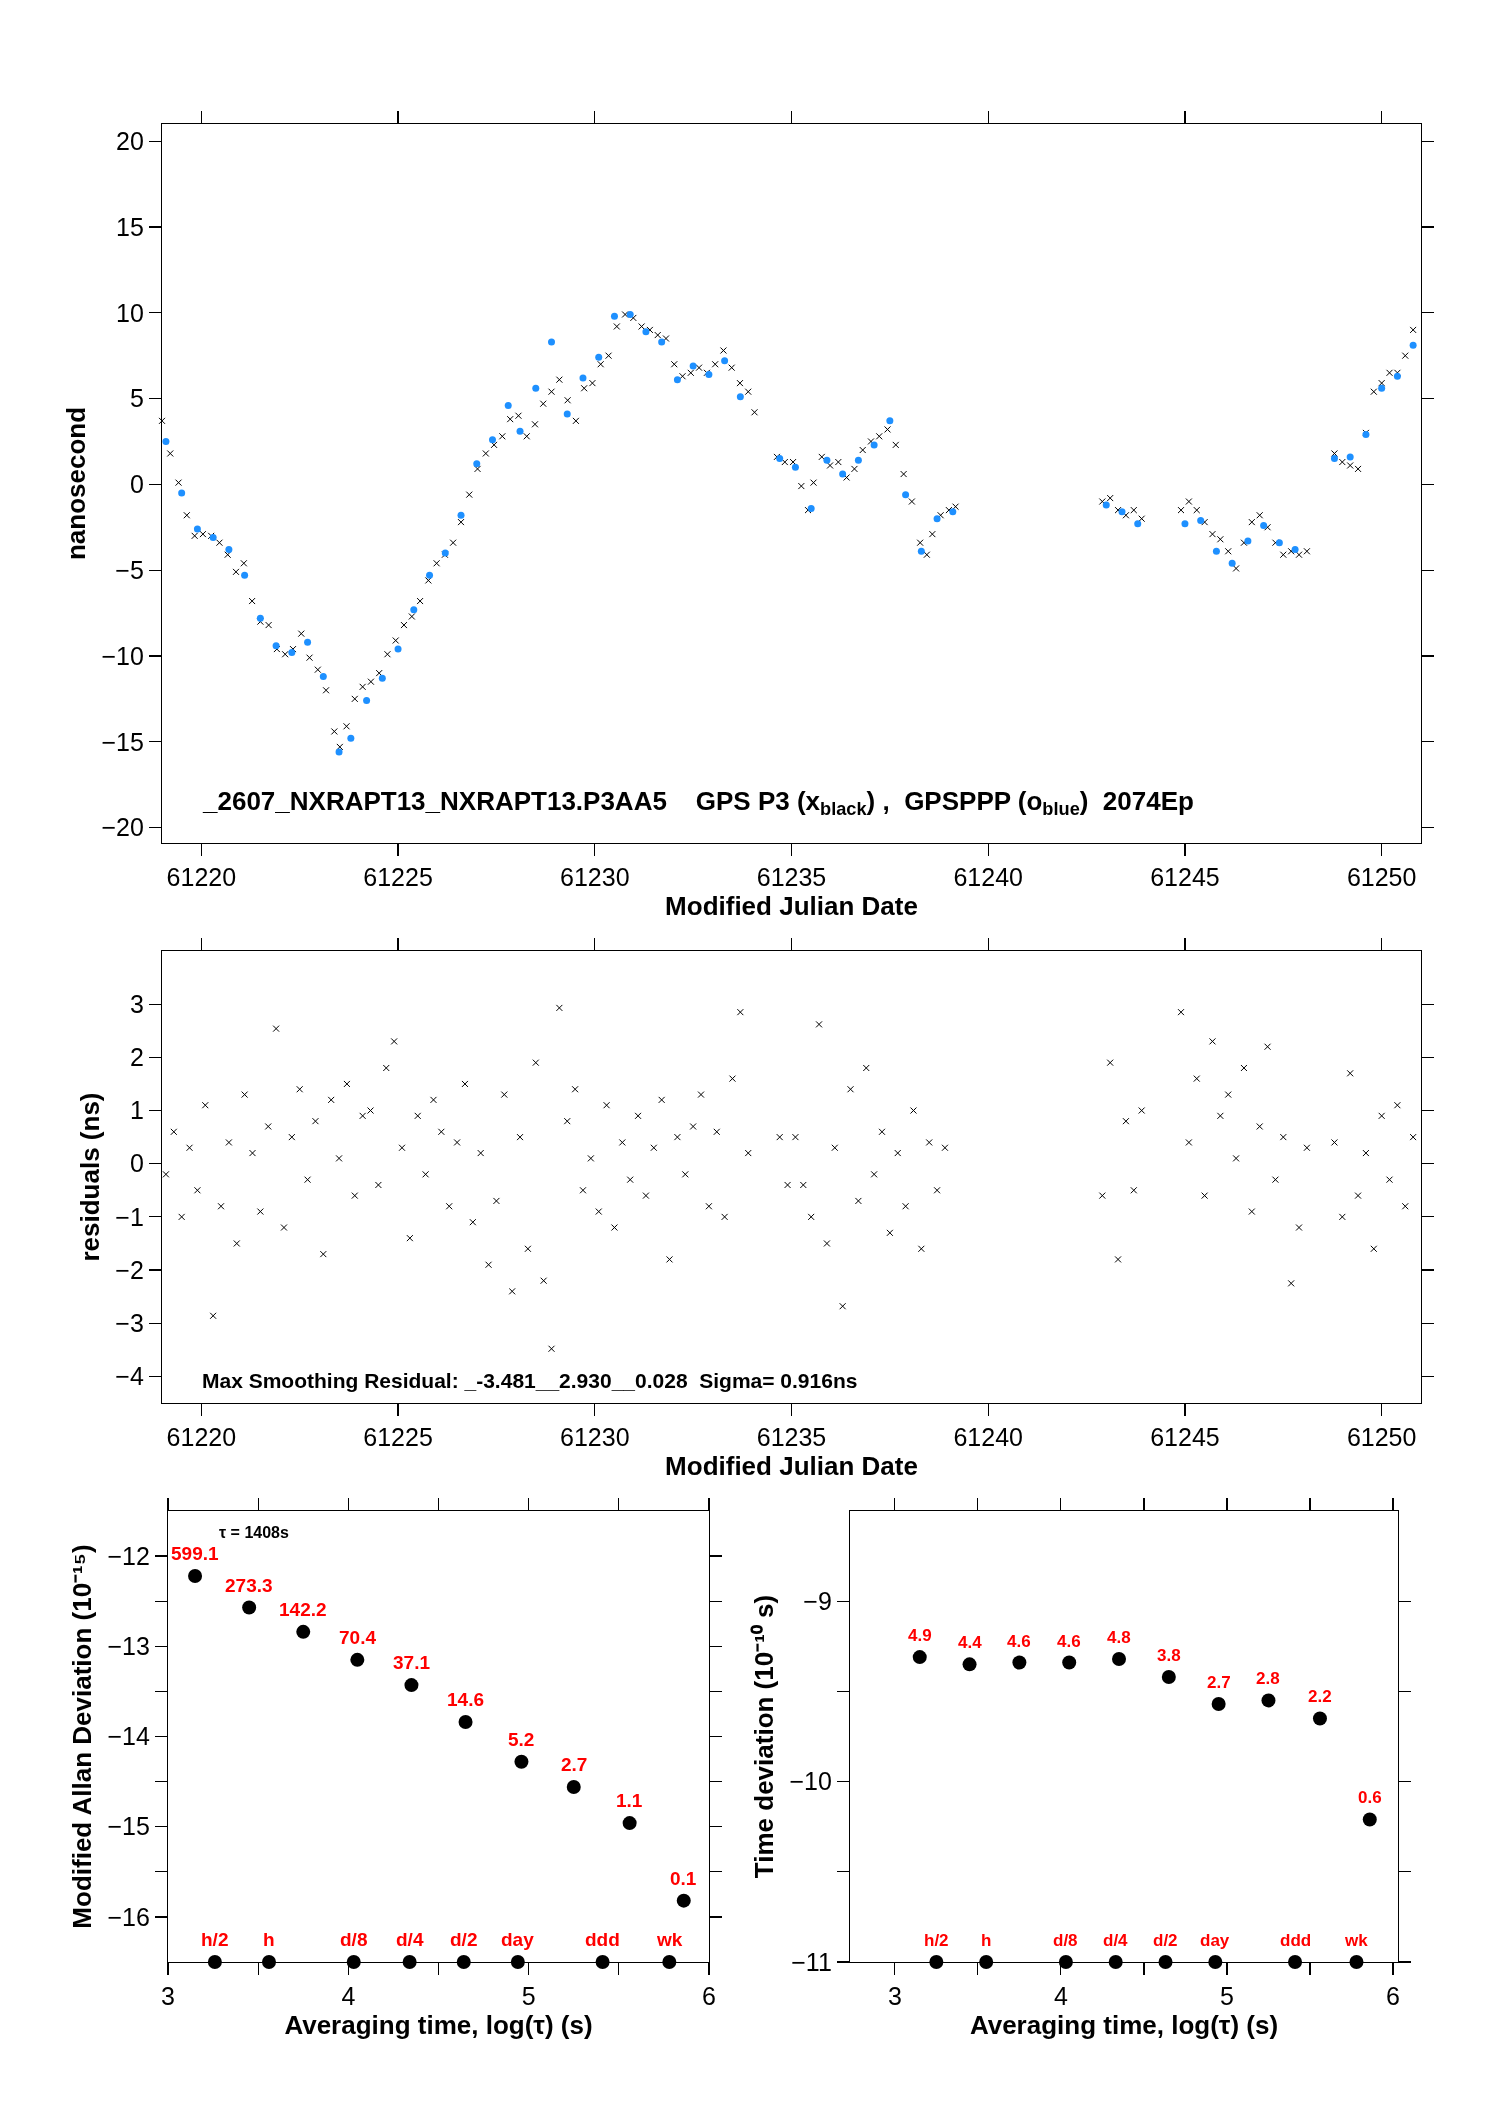 This screenshot has width=1488, height=2105. Describe the element at coordinates (970, 1642) in the screenshot. I see `annotation: 4.4` at that location.